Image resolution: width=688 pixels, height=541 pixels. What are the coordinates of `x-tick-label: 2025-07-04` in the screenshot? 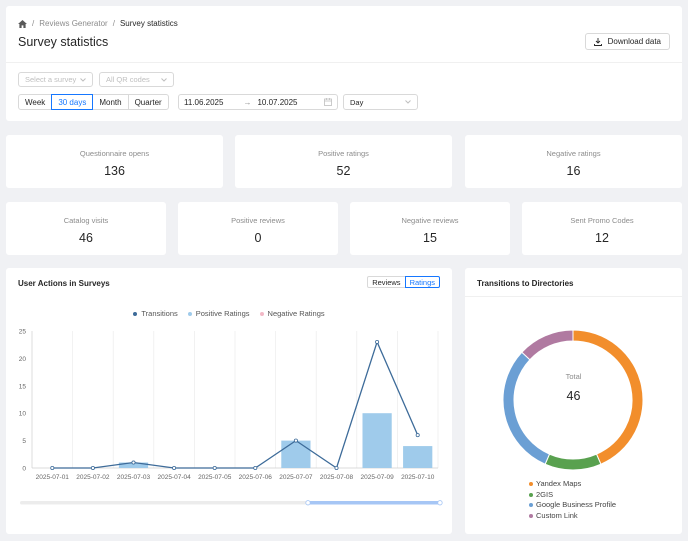 It's located at (174, 477).